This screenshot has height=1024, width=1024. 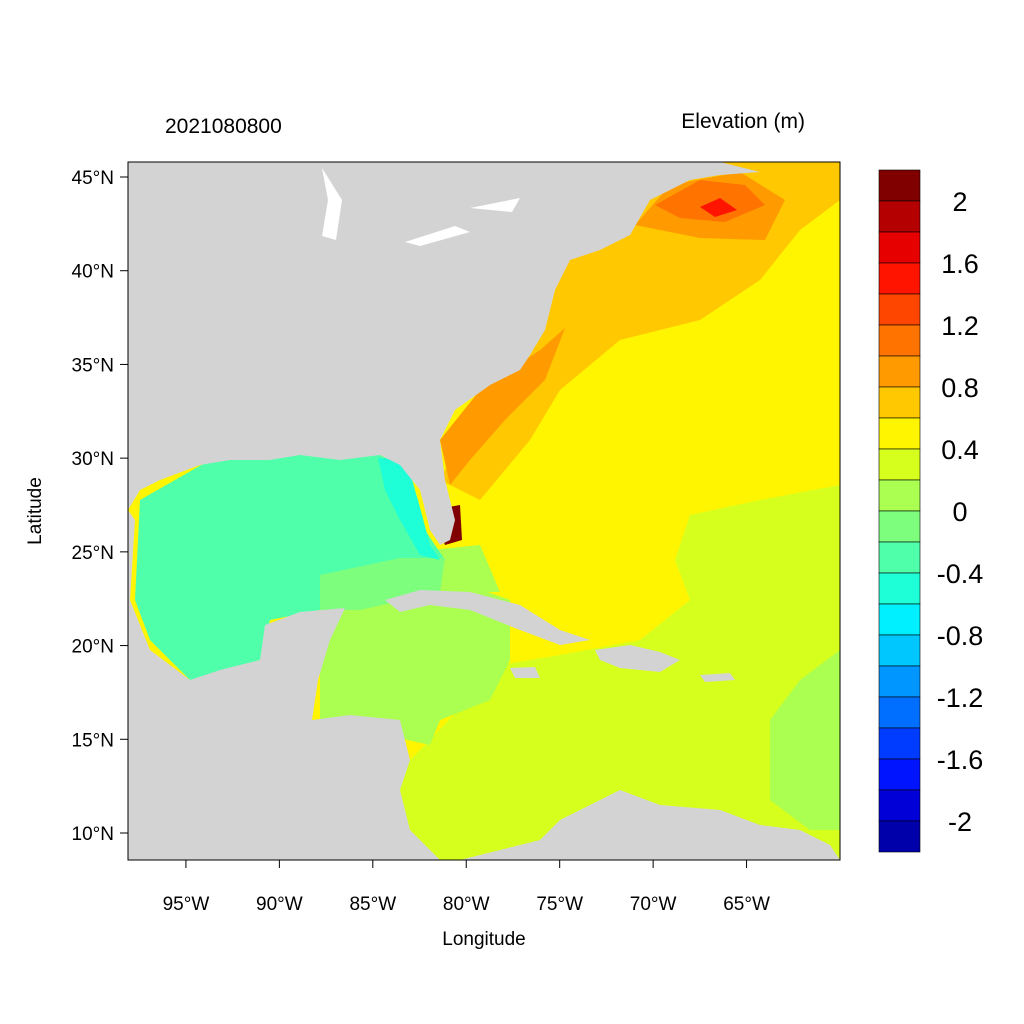 I want to click on colorbar-label: -1.2, so click(x=960, y=698).